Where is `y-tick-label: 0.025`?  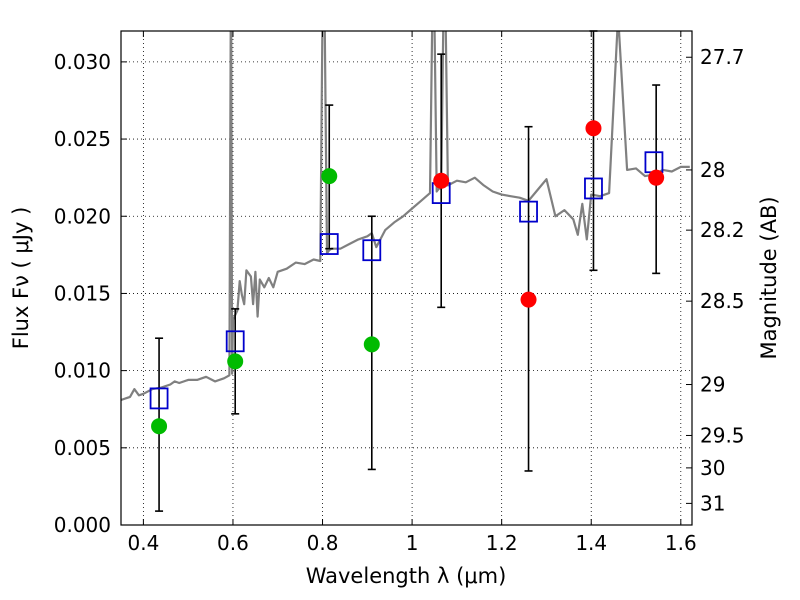 y-tick-label: 0.025 is located at coordinates (82, 139).